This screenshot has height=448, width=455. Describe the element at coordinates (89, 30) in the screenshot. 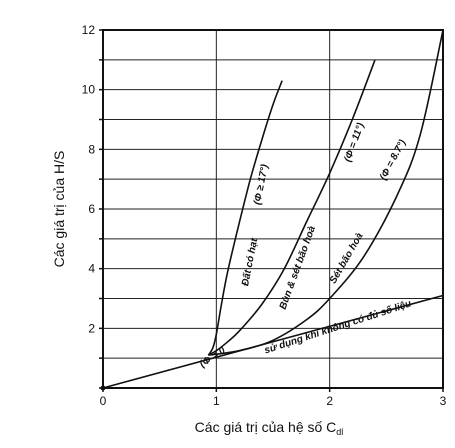

I see `y-tick-label: 12` at that location.